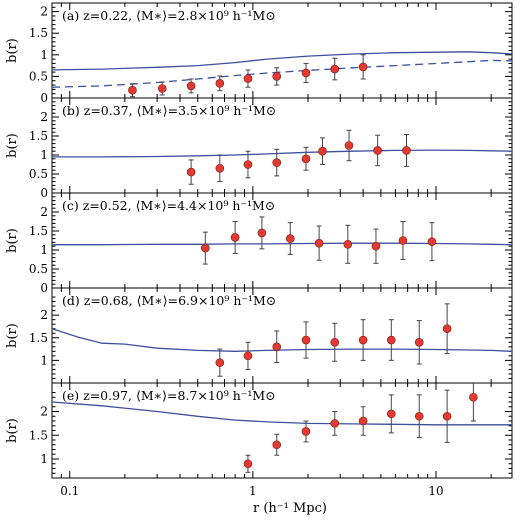 This screenshot has height=522, width=520. Describe the element at coordinates (290, 508) in the screenshot. I see `x-axis-label: r (h⁻¹ Mpc)` at that location.